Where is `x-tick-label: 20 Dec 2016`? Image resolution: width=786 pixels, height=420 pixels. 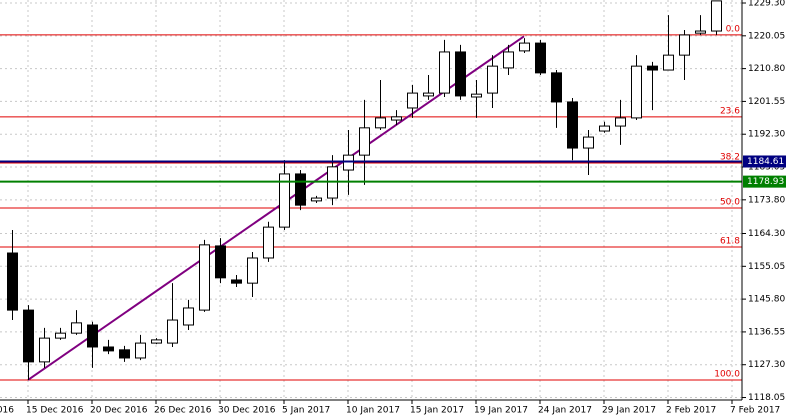 x-tick-label: 20 Dec 2016 is located at coordinates (119, 411).